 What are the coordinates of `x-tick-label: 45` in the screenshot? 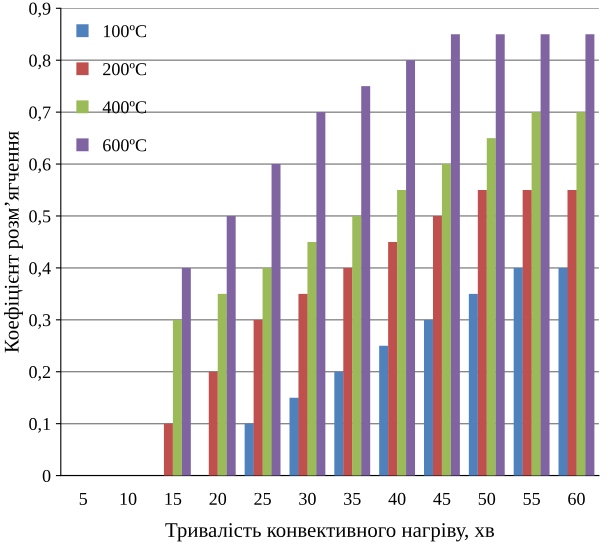 It's located at (441, 498).